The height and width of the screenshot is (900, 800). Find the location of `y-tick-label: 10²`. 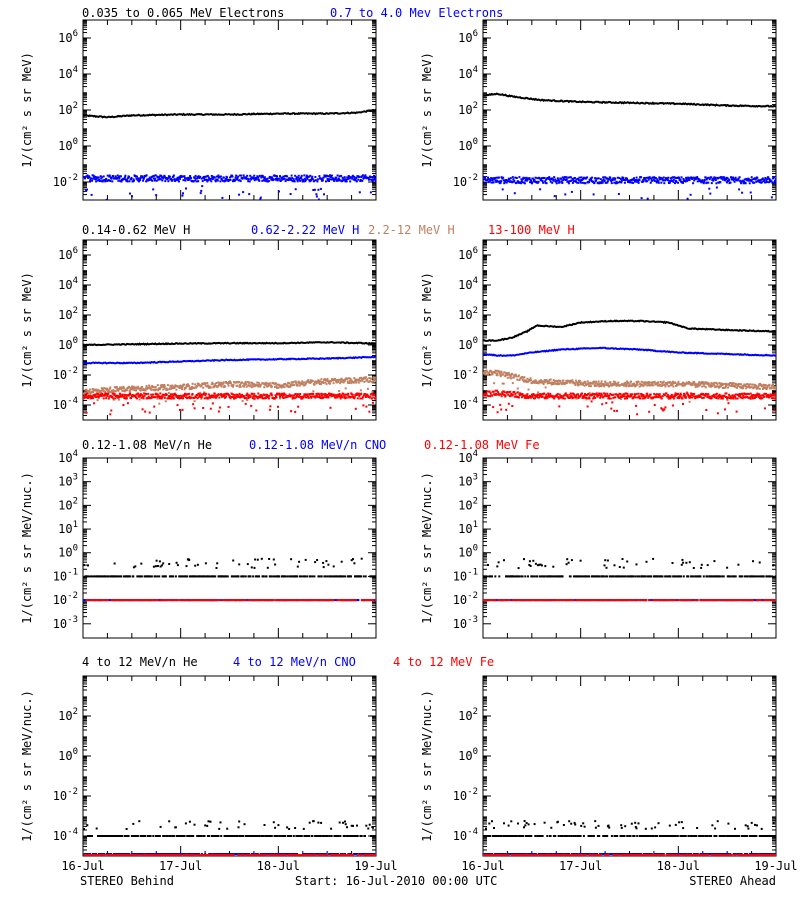

y-tick-label: 10² is located at coordinates (468, 314).